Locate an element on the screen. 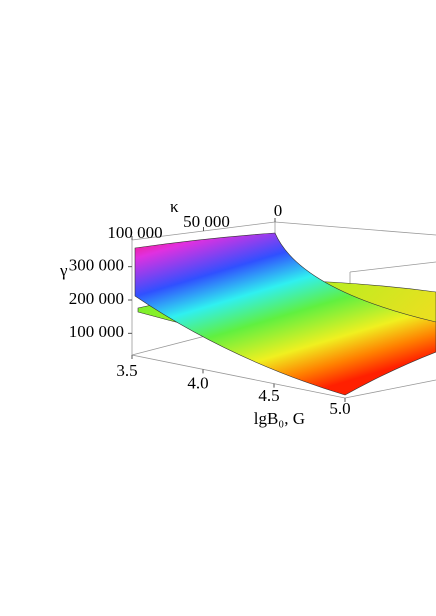  y-axis-label: κ is located at coordinates (174, 206).